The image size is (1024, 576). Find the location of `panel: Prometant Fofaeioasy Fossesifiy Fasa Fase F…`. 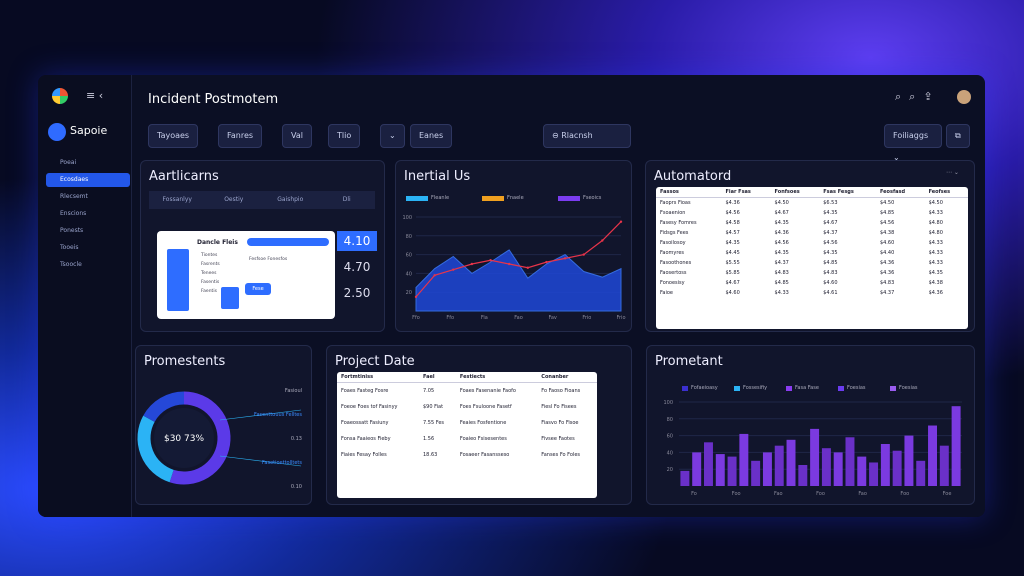

panel: Prometant Fofaeioasy Fossesifiy Fasa Fase F… is located at coordinates (810, 425).